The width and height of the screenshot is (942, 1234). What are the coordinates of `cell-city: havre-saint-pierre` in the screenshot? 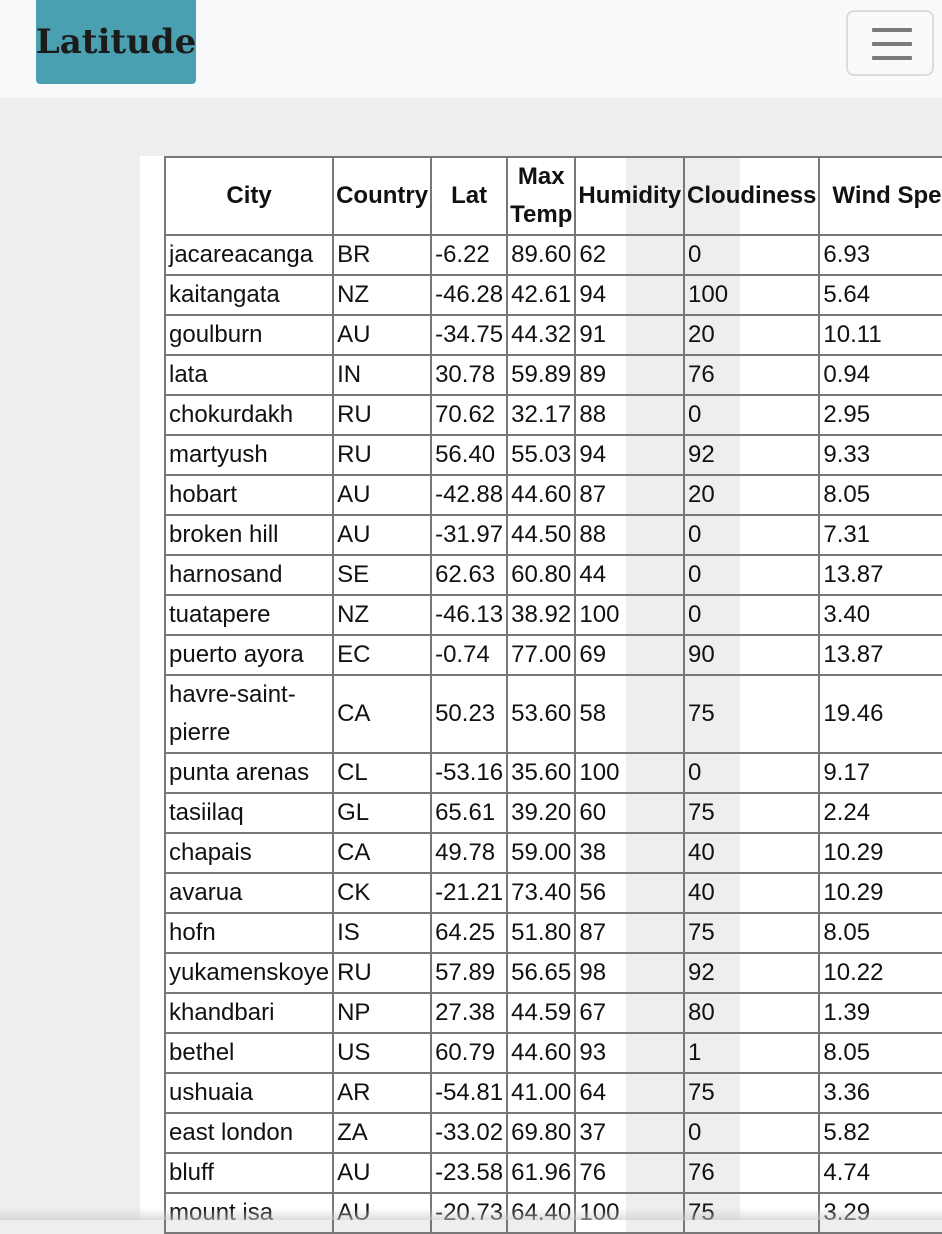 It's located at (249, 714).